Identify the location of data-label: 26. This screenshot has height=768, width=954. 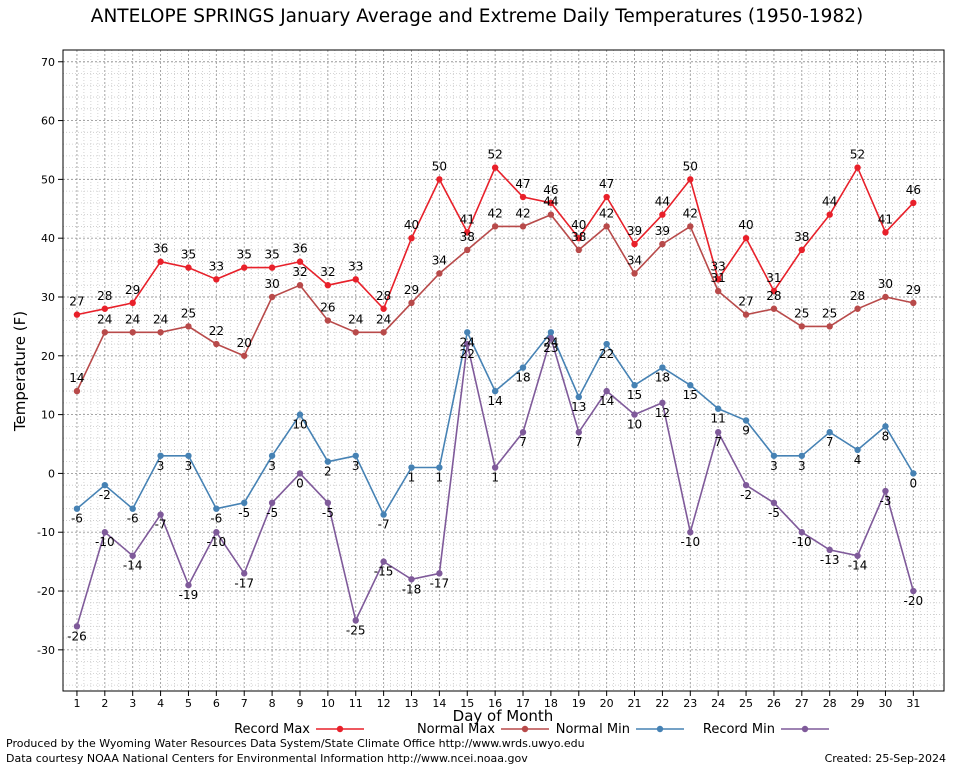
(327, 308).